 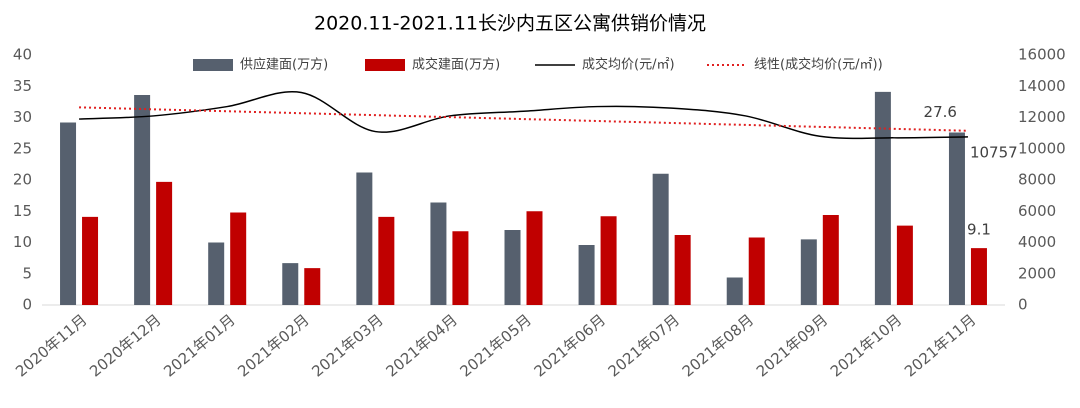 What do you see at coordinates (51, 346) in the screenshot?
I see `x-tick-label: 2020年11月` at bounding box center [51, 346].